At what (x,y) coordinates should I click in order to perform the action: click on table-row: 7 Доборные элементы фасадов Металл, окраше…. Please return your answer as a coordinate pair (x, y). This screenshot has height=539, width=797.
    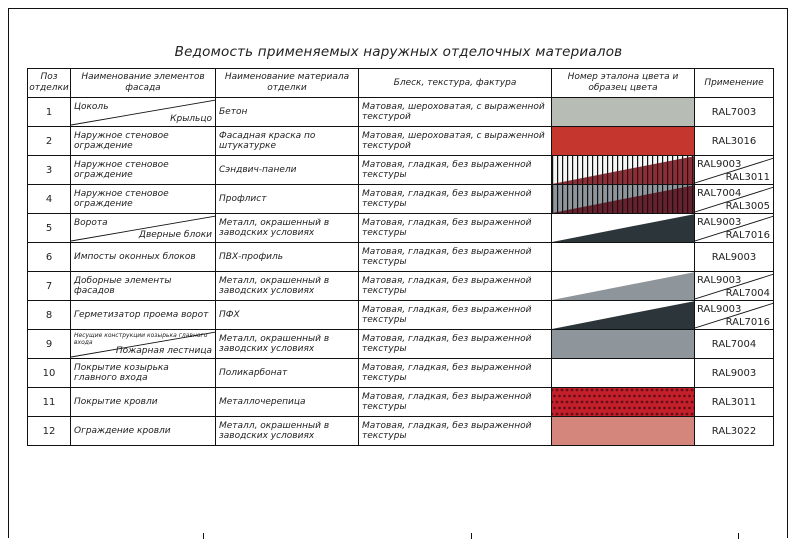
    Looking at the image, I should click on (400, 286).